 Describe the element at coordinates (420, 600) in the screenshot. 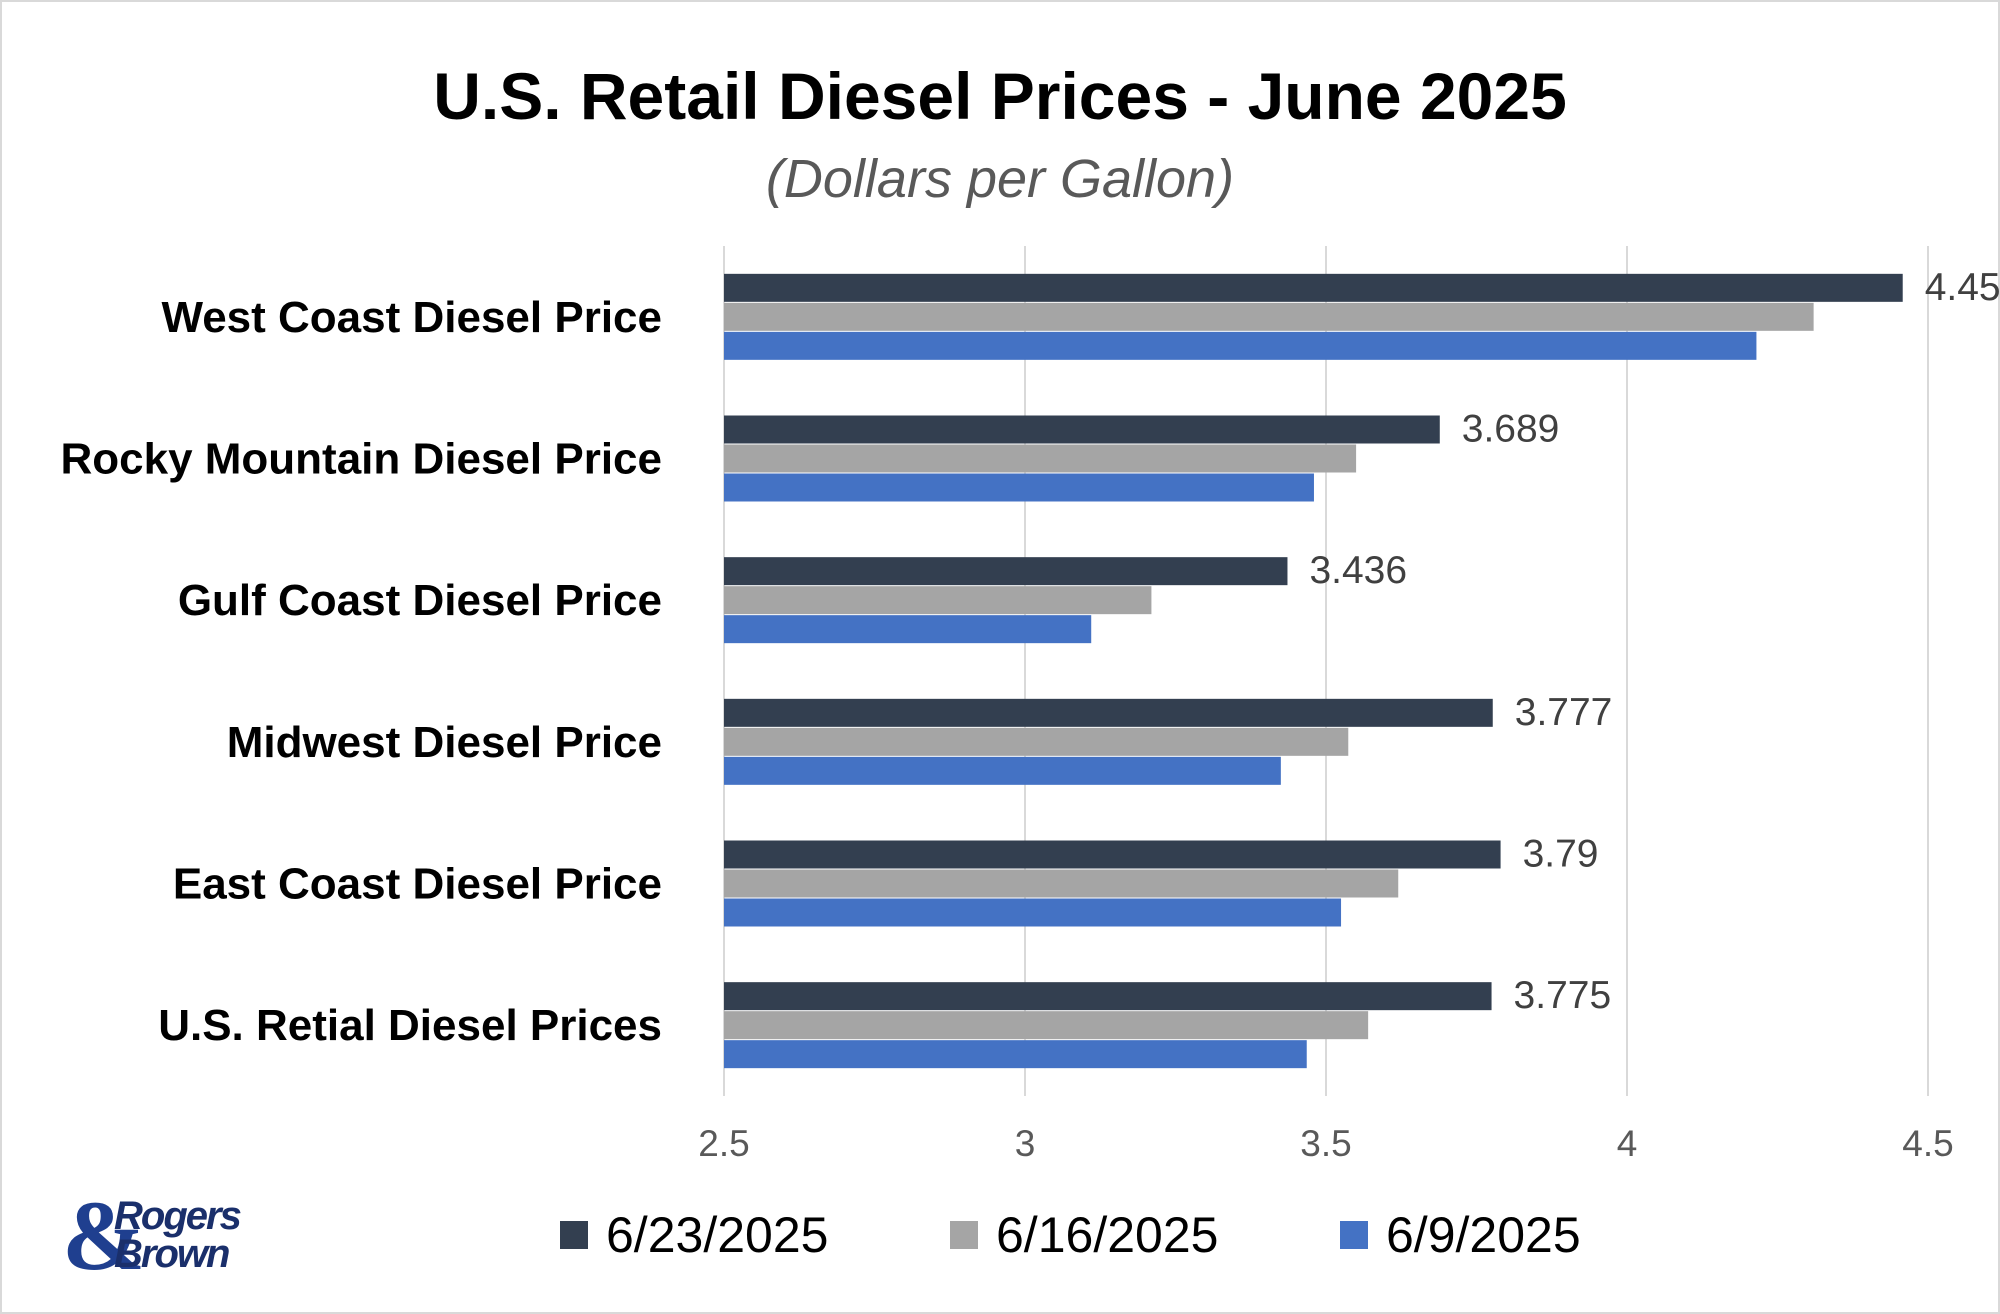

I see `category-label-2: Gulf Coast Diesel Price` at that location.